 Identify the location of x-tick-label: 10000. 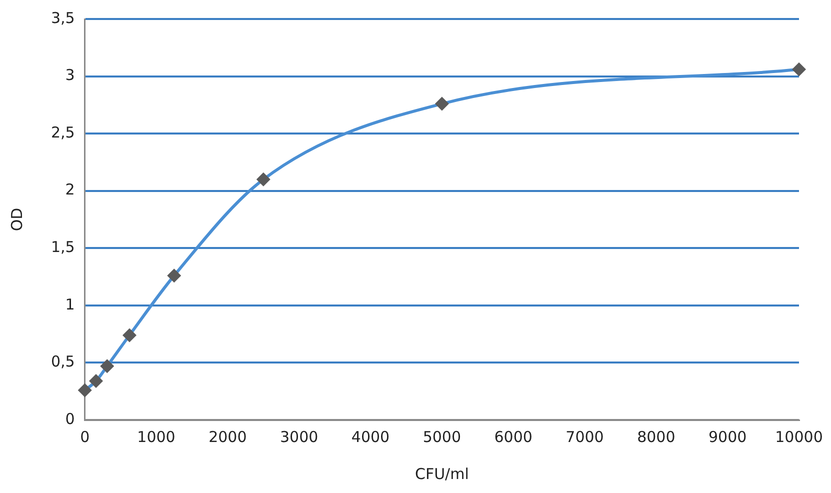
(799, 437).